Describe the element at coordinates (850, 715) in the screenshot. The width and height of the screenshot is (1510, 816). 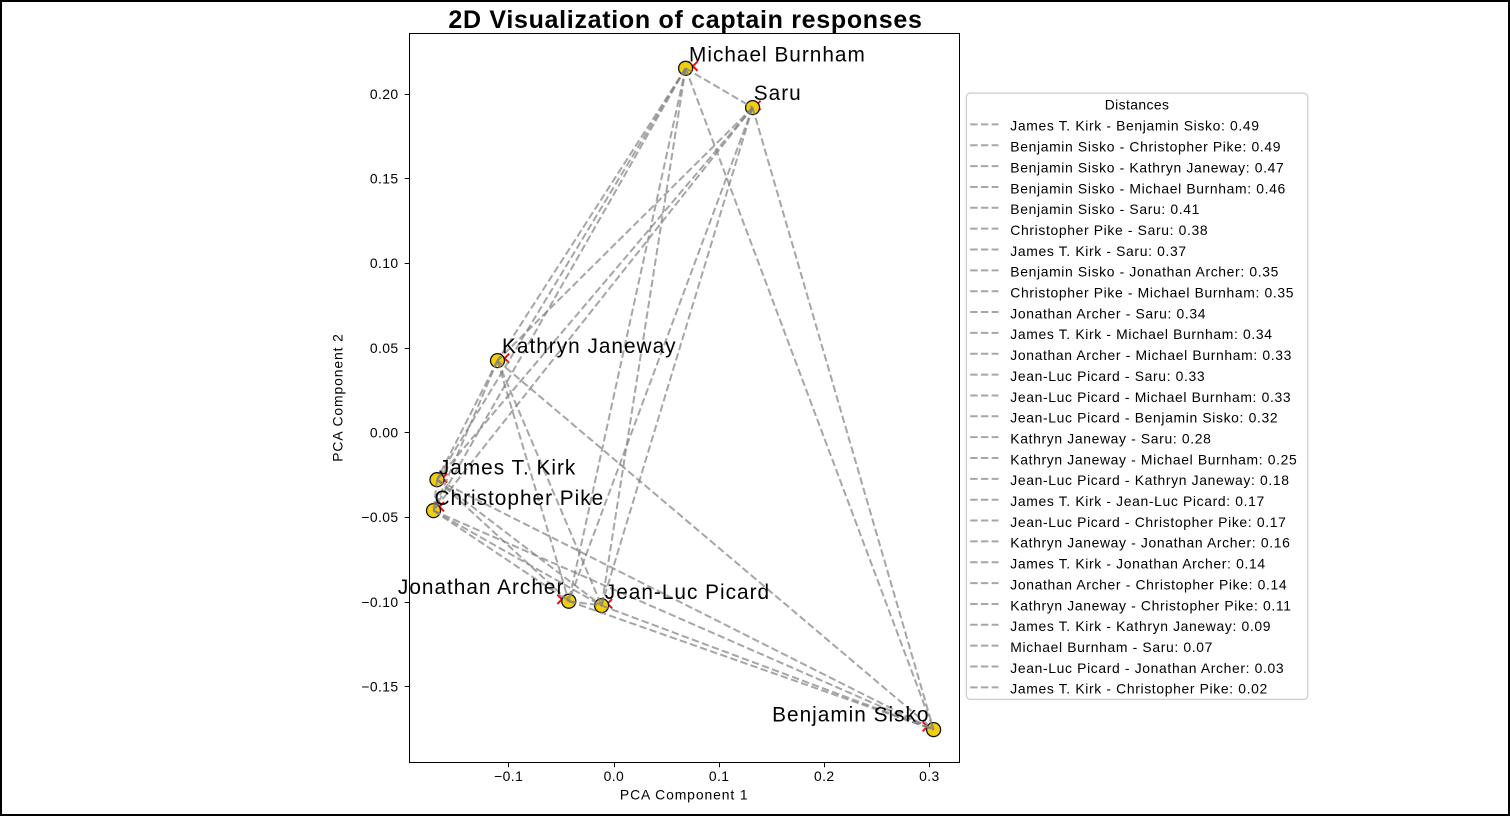
I see `svg-text: Benjamin Sisko` at that location.